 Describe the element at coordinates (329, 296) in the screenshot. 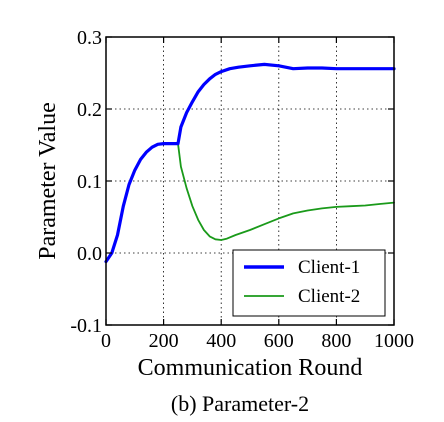

I see `legend-label-client-2: Client-2` at that location.